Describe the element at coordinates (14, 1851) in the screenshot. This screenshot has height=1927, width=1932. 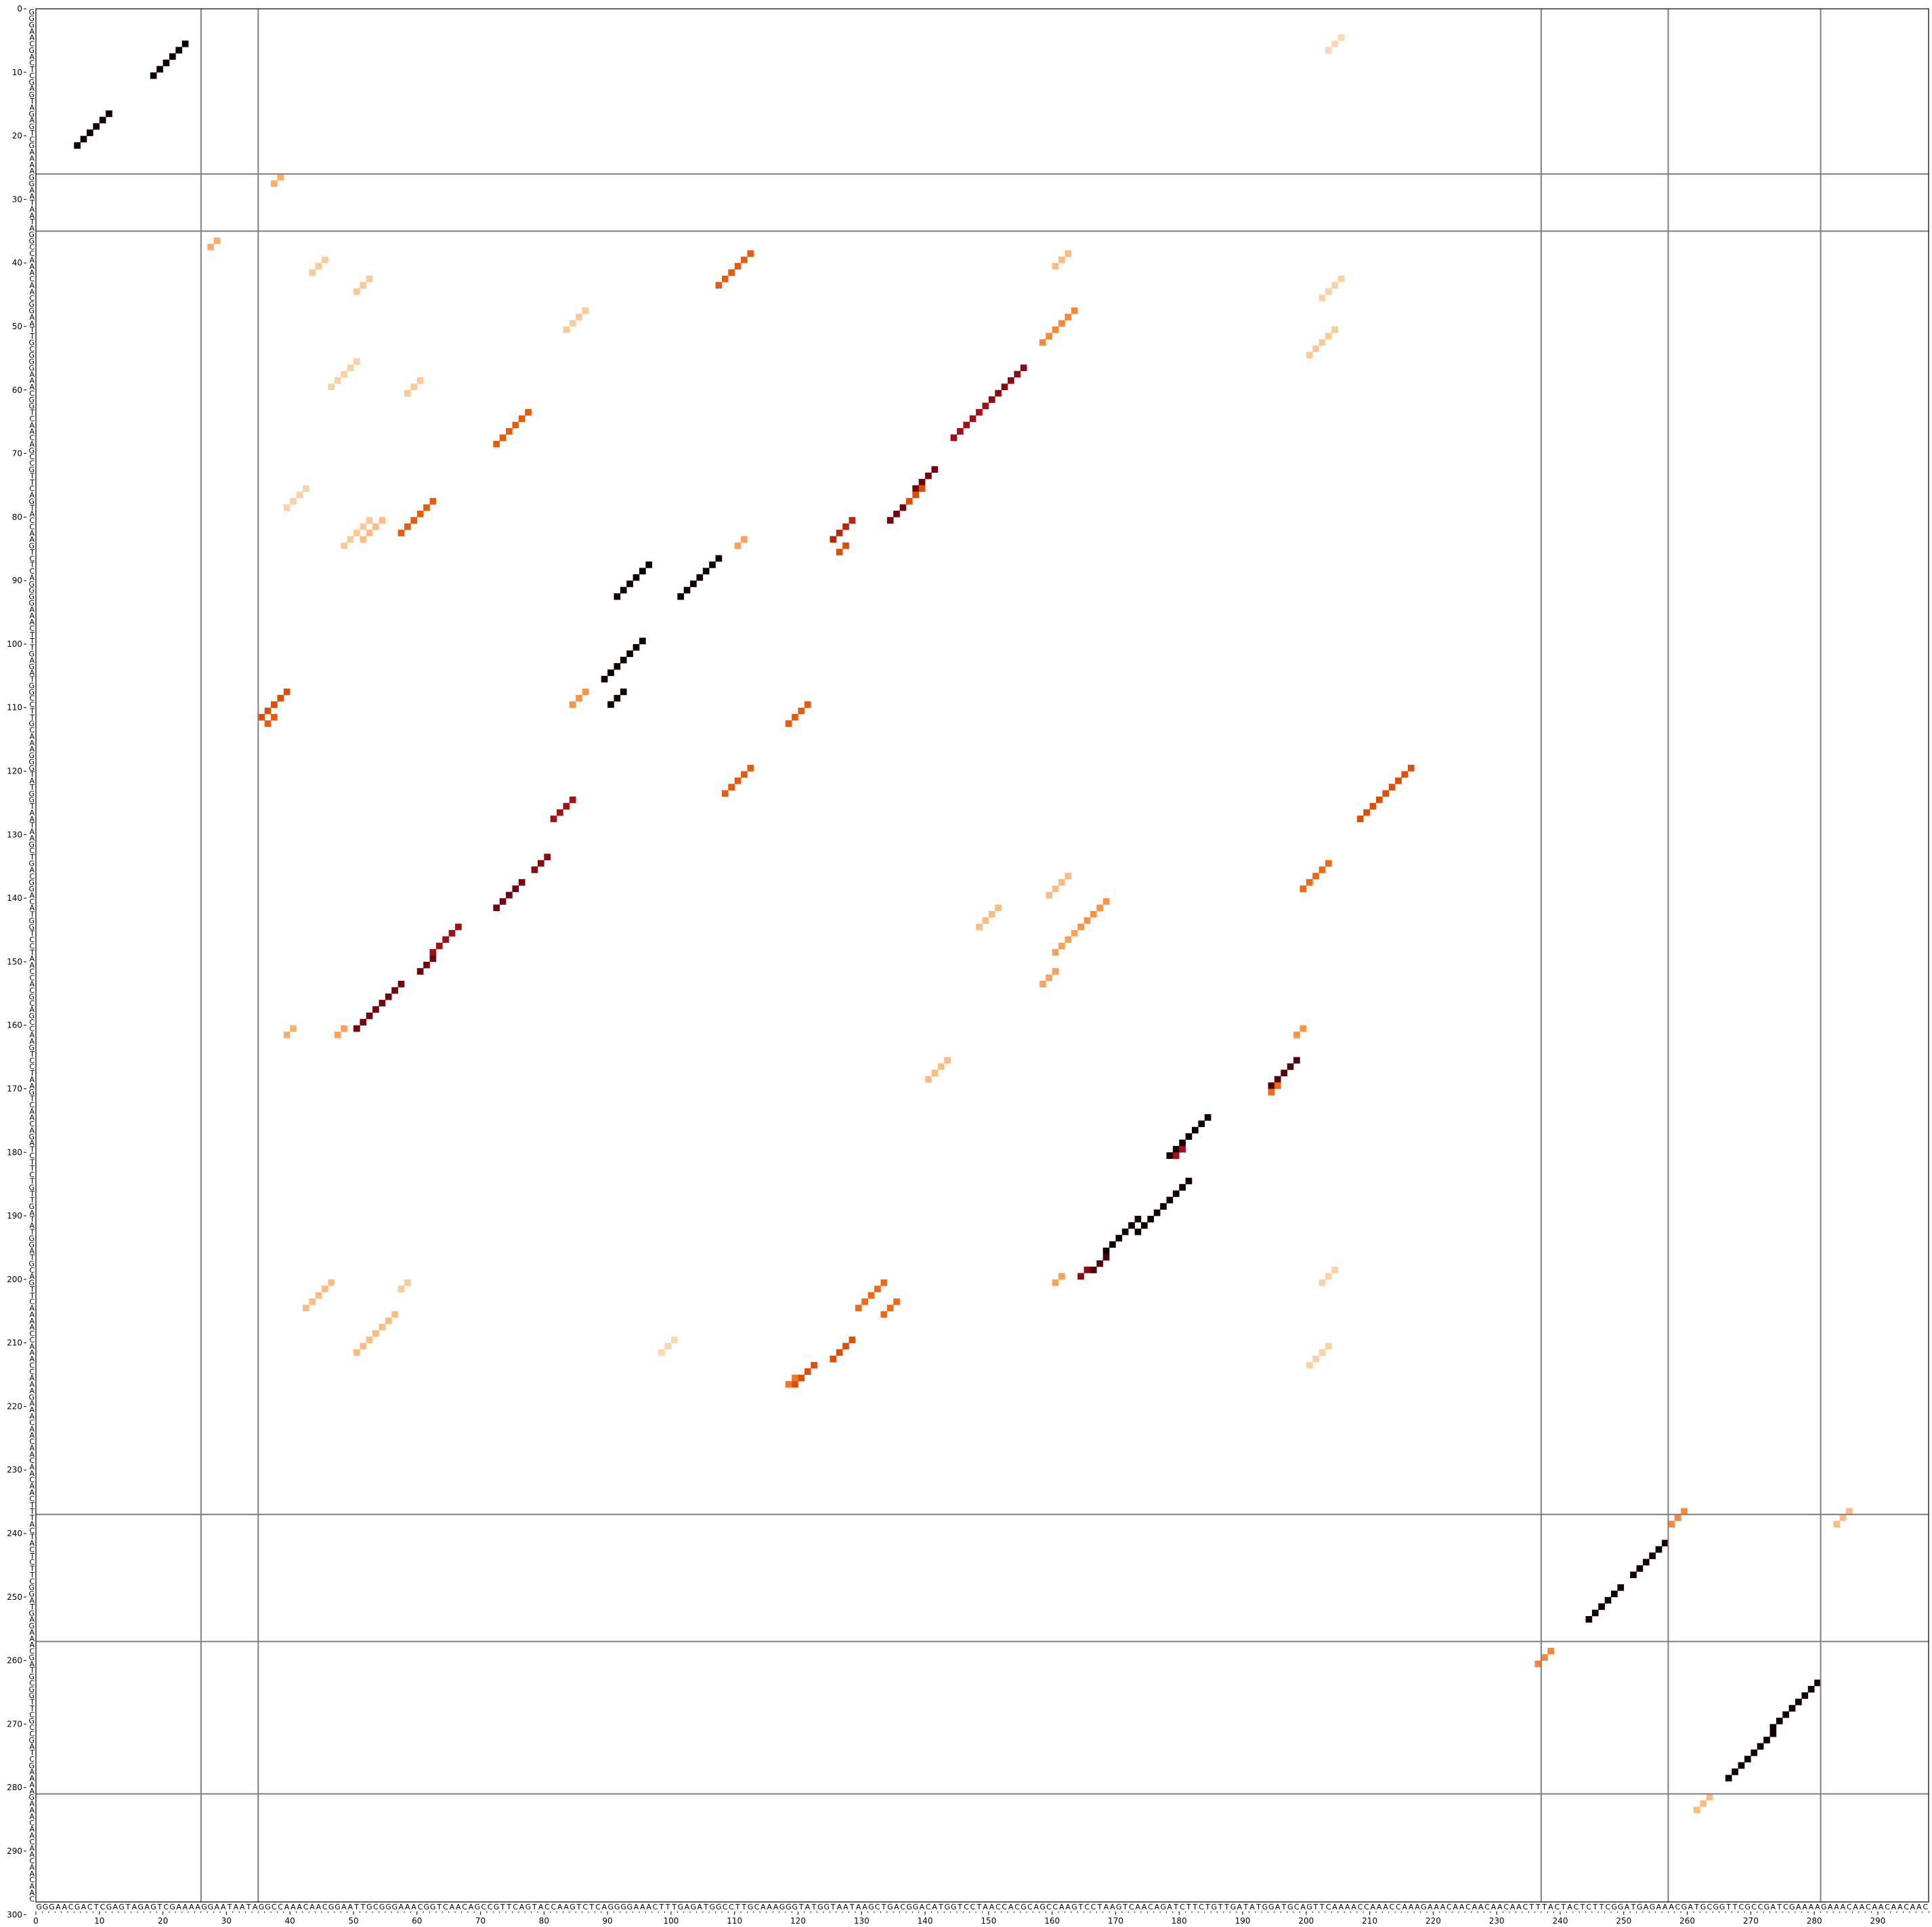
I see `y-tick-label: 290` at that location.